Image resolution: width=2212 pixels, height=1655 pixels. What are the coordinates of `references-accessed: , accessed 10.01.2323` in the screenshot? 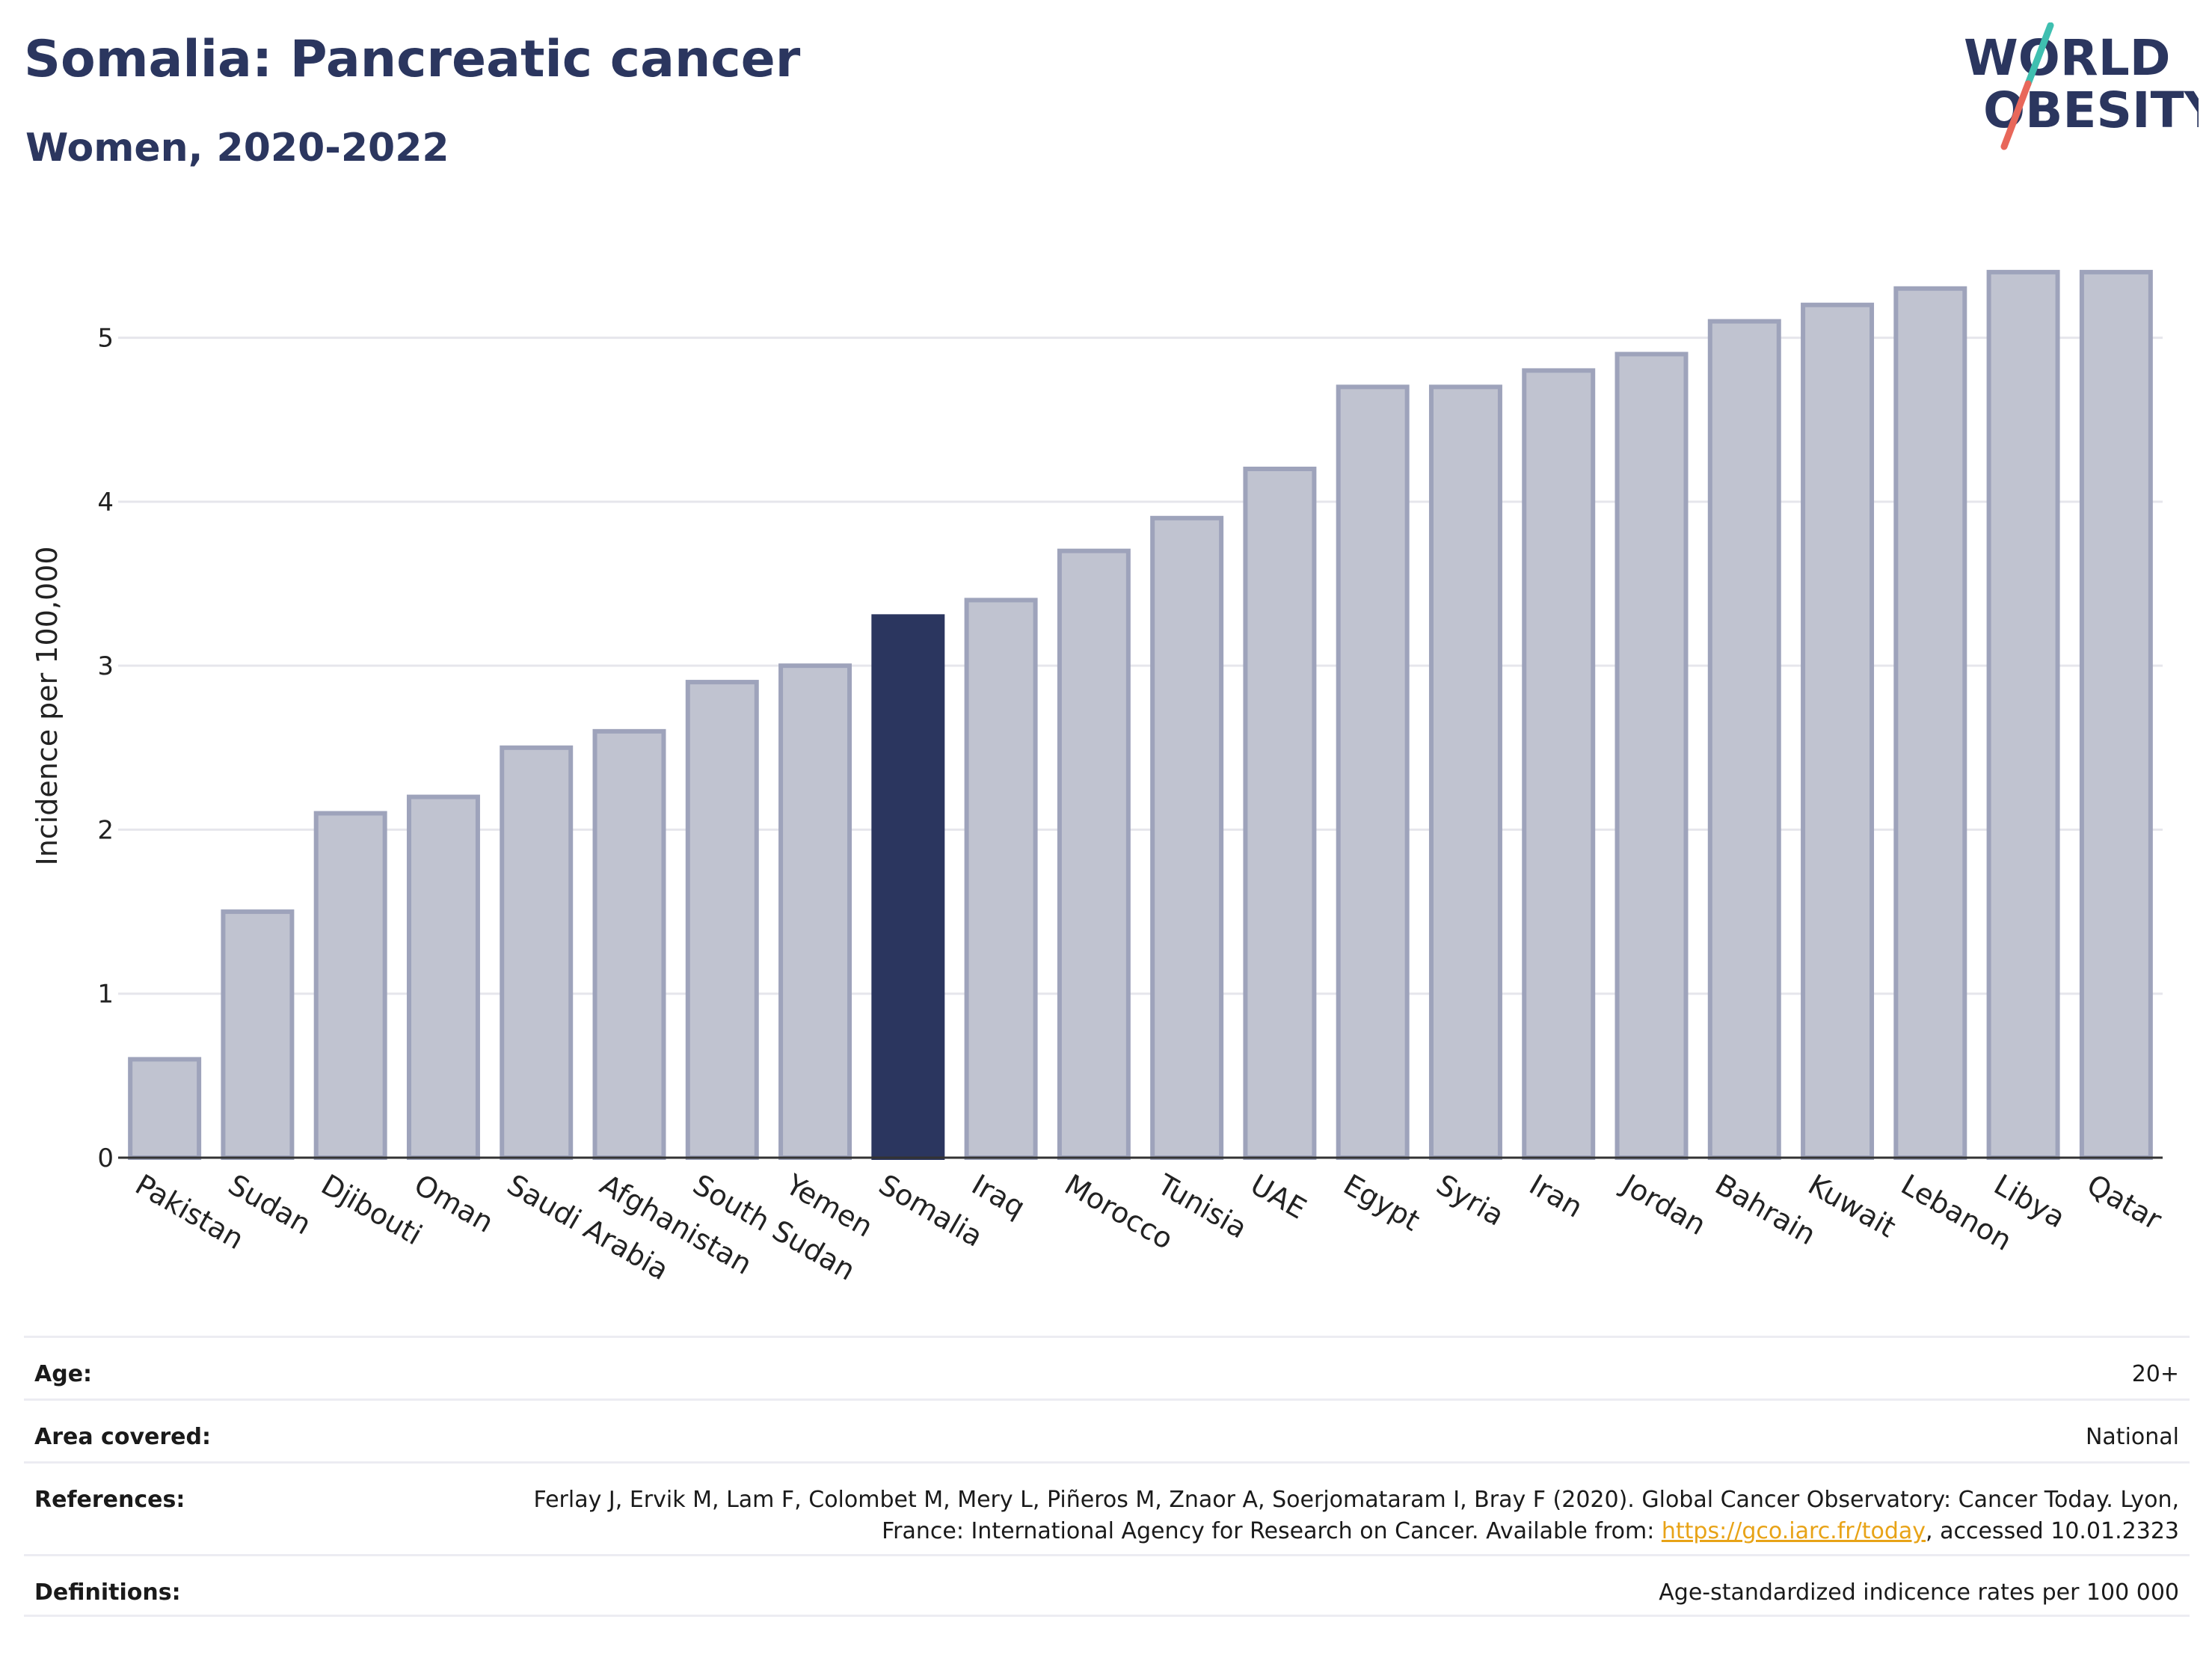 It's located at (2052, 1531).